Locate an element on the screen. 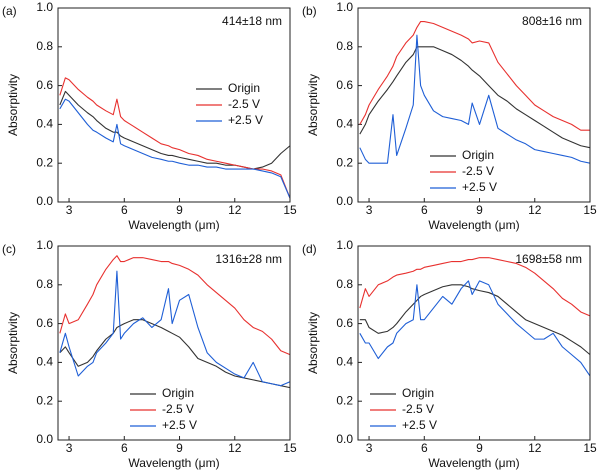 This screenshot has width=602, height=476. panel-label: (d) is located at coordinates (309, 249).